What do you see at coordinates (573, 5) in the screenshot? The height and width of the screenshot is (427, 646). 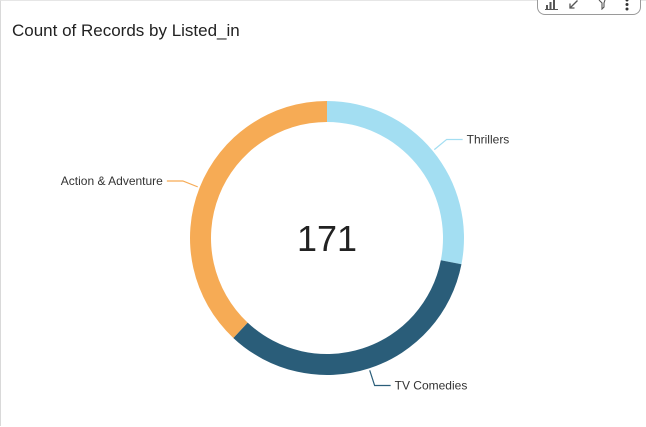 I see `collapse-arrow-icon` at bounding box center [573, 5].